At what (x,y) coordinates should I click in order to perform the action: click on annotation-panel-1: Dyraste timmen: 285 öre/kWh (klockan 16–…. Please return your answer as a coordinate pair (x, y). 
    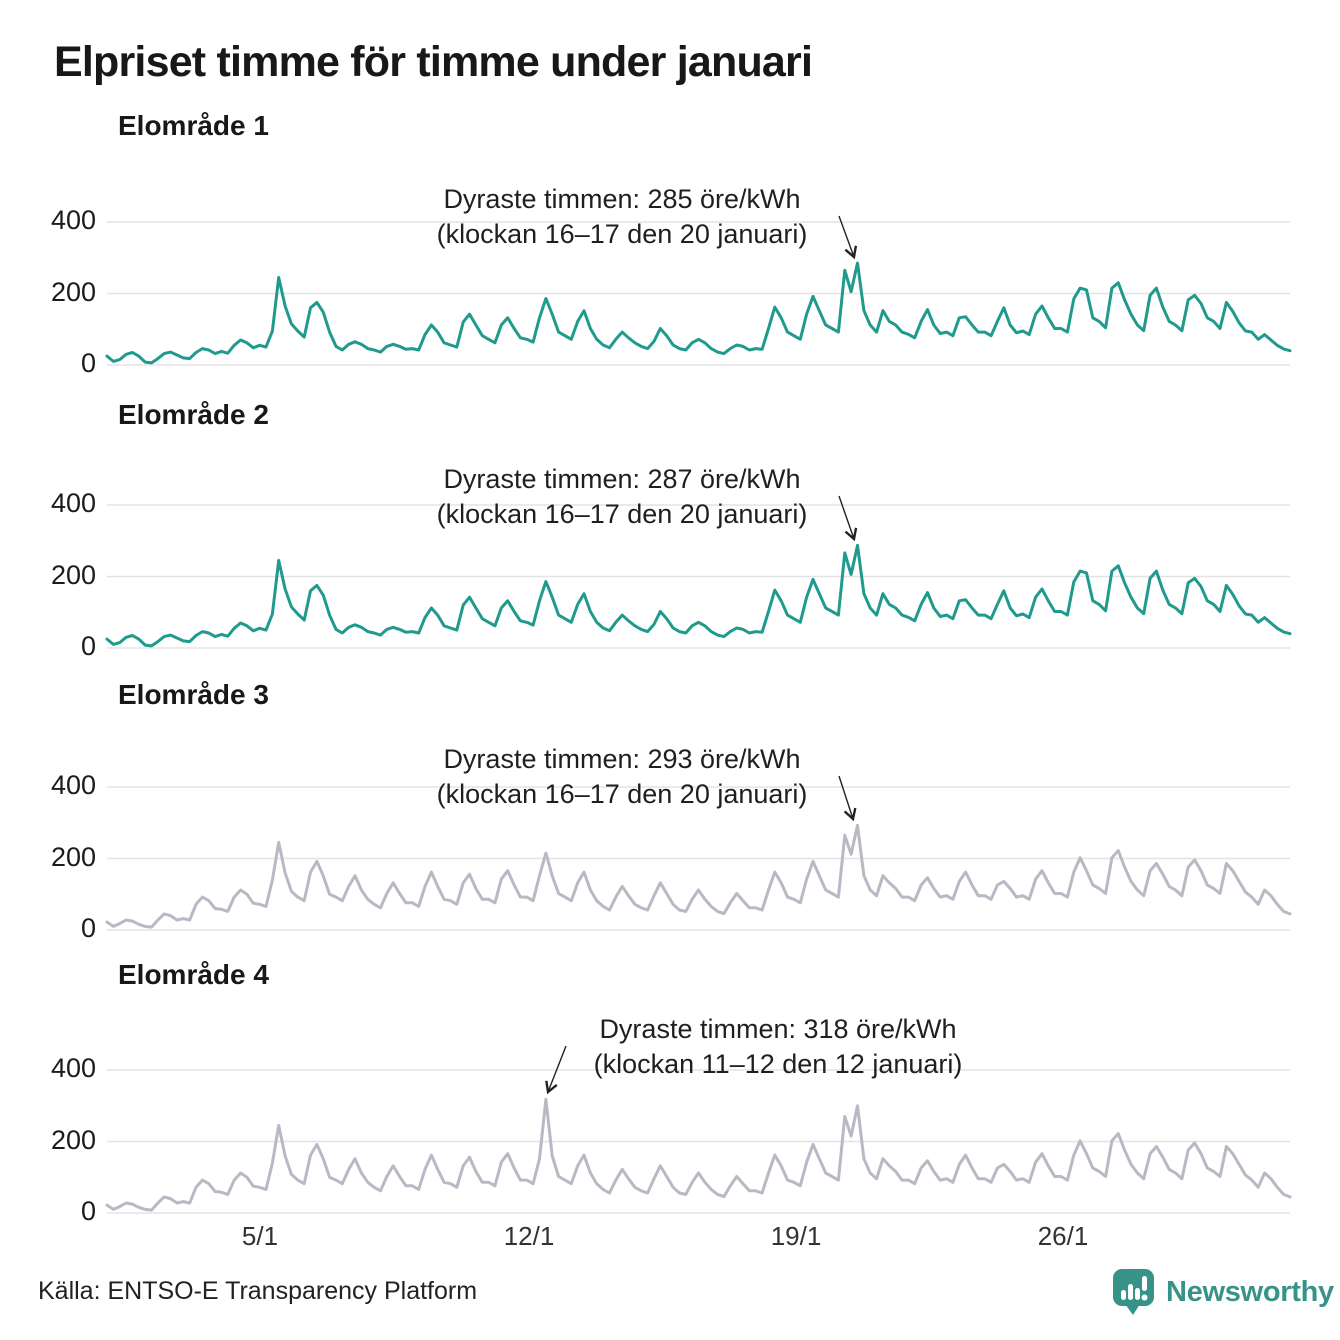
    Looking at the image, I should click on (622, 217).